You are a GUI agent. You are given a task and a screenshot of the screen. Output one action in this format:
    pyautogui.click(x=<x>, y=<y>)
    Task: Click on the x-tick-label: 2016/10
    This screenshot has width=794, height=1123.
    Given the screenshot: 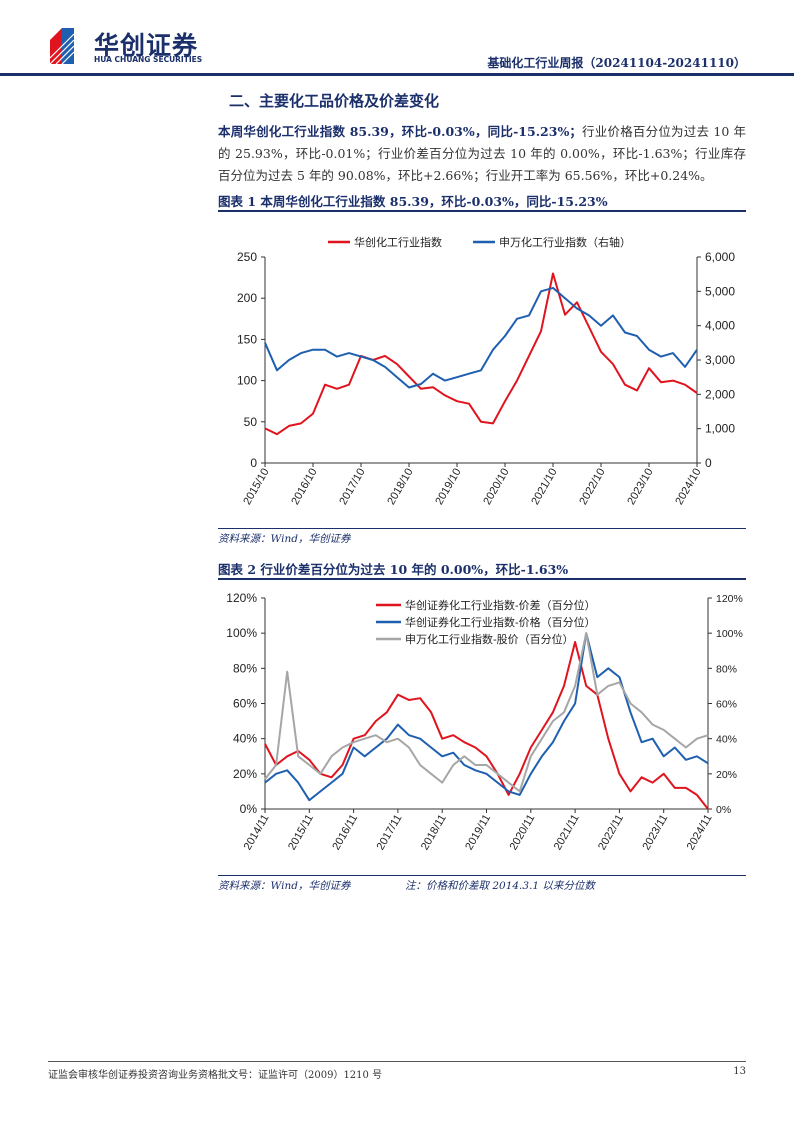 What is the action you would take?
    pyautogui.click(x=304, y=487)
    